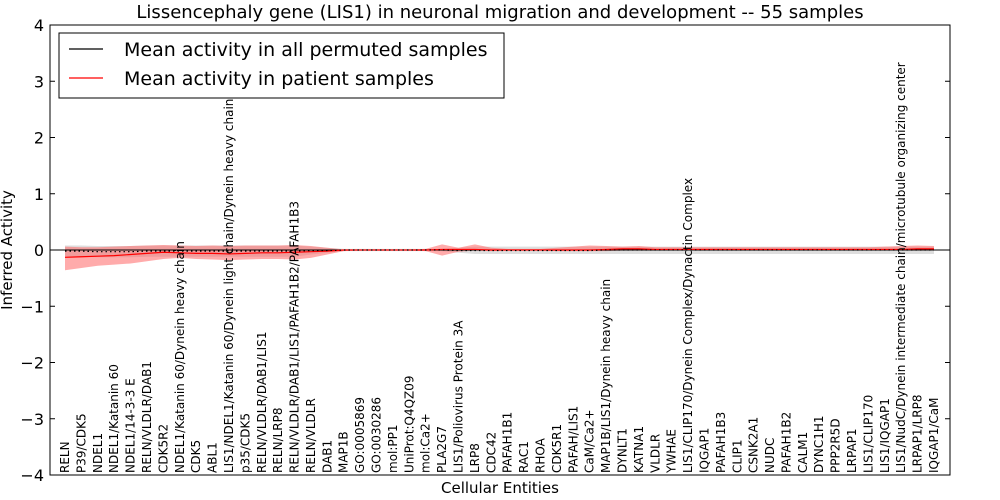  Describe the element at coordinates (8, 250) in the screenshot. I see `y-axis-title: Inferred Activity` at that location.